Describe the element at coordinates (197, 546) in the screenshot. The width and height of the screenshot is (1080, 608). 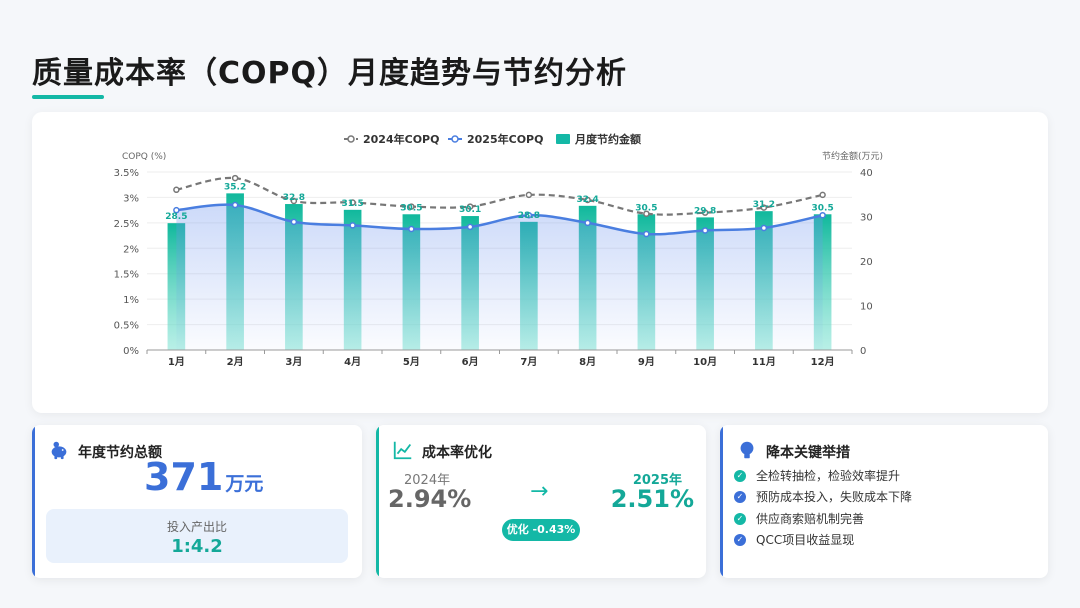
I see `roi-value: 1:4.2` at that location.